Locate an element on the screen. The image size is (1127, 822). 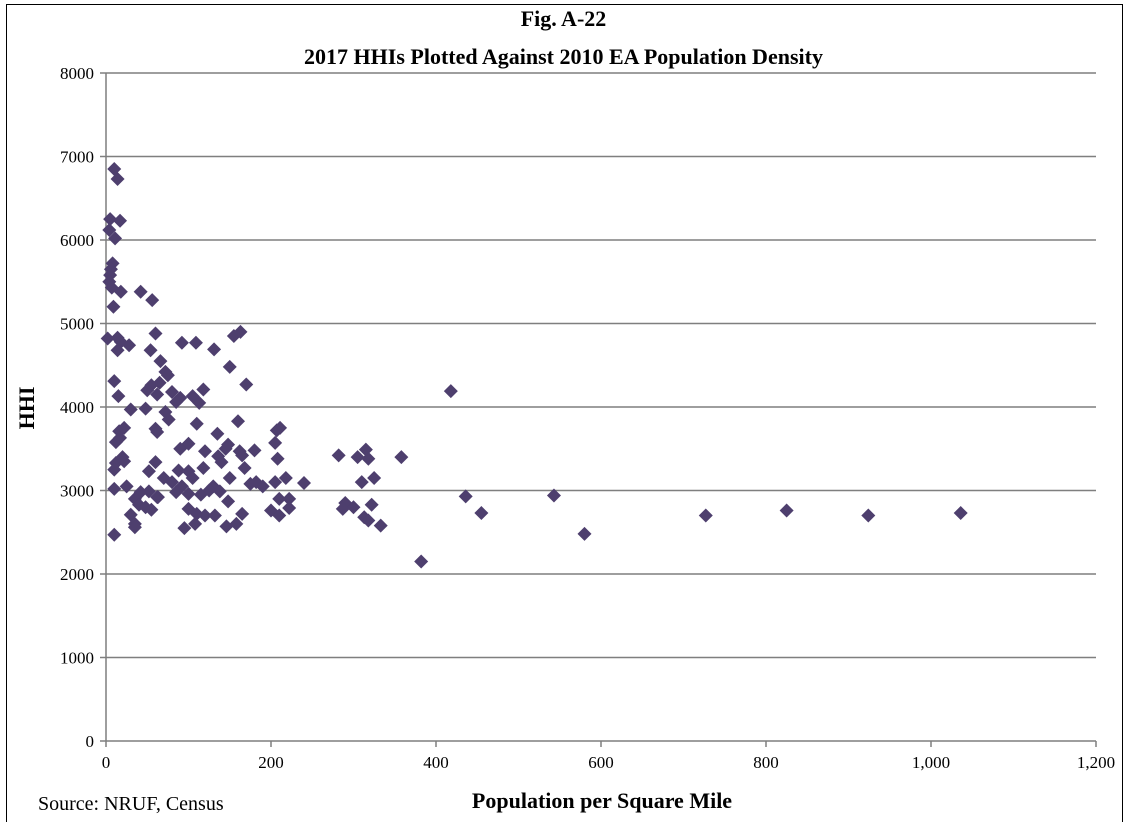
x-tick-labels: 0 200 400 600 800 1,000 1,200 is located at coordinates (608, 762).